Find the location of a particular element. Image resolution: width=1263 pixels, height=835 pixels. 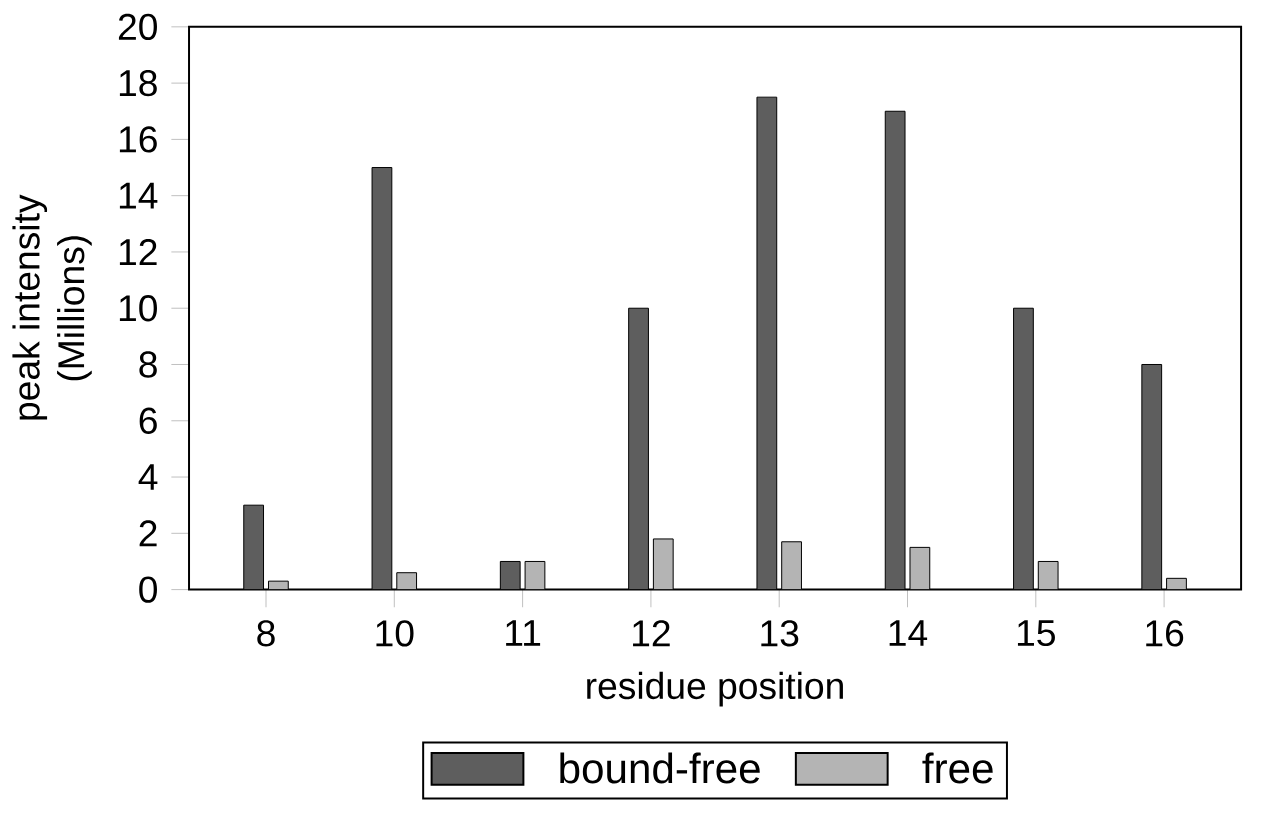

y-tick-label: 8 is located at coordinates (148, 364).